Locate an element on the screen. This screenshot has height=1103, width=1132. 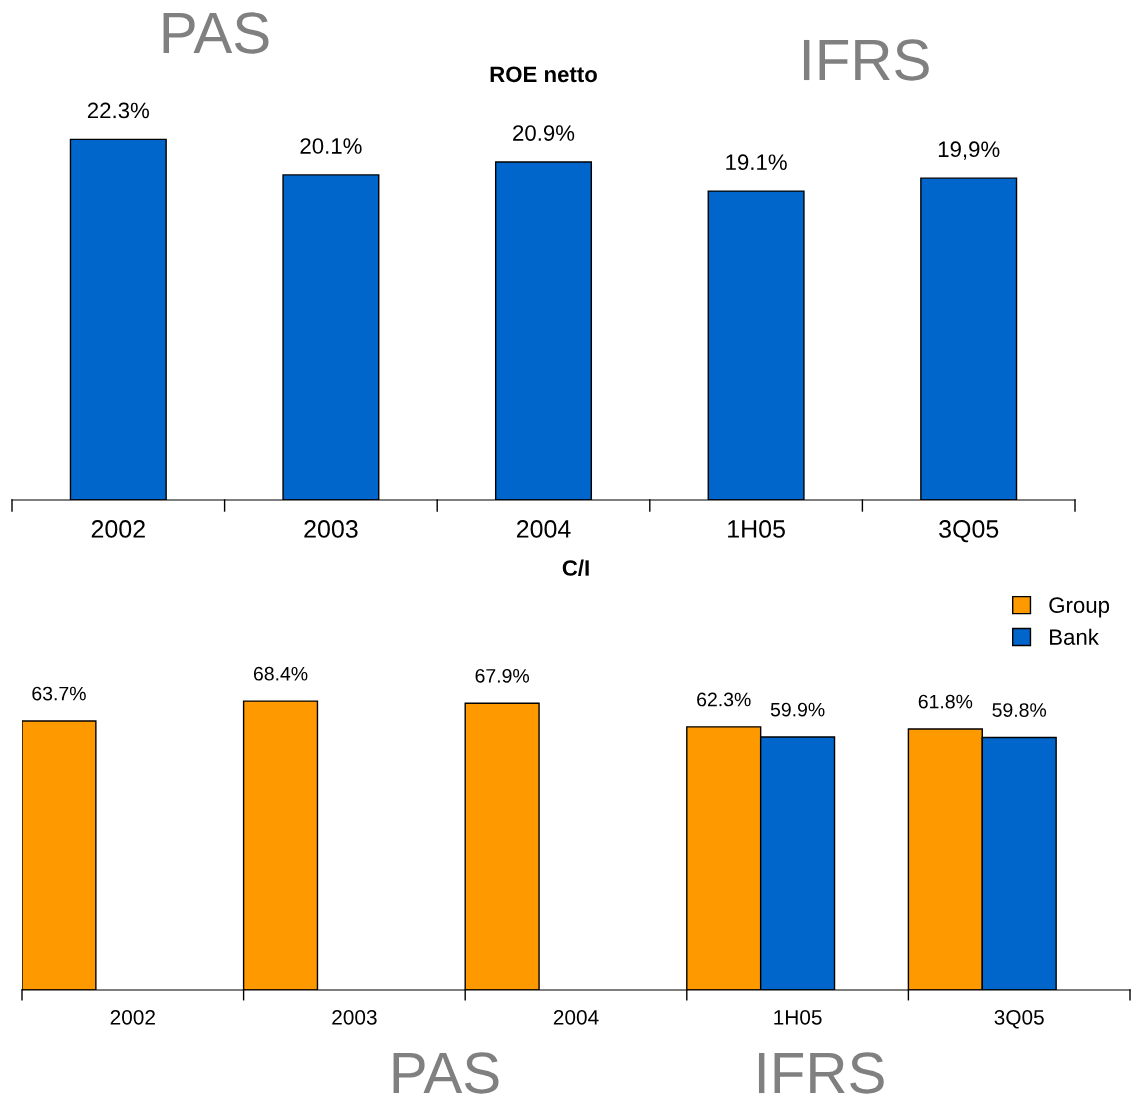
chart-title: ROE netto is located at coordinates (543, 74).